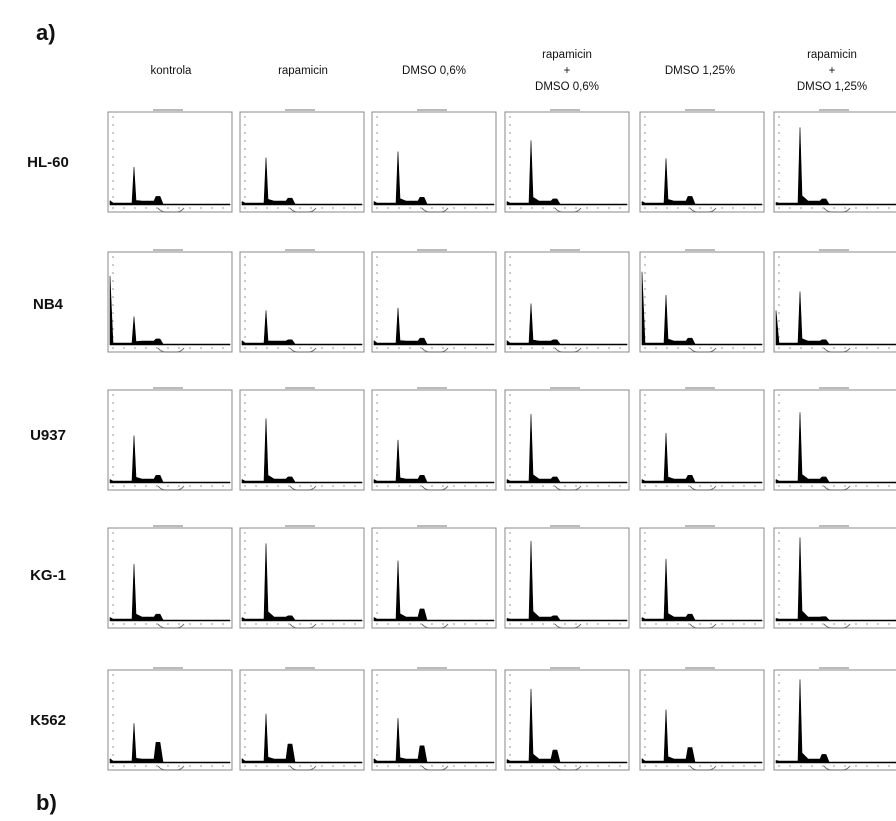  Describe the element at coordinates (835, 166) in the screenshot. I see `histogram-peak-r1-c6` at that location.